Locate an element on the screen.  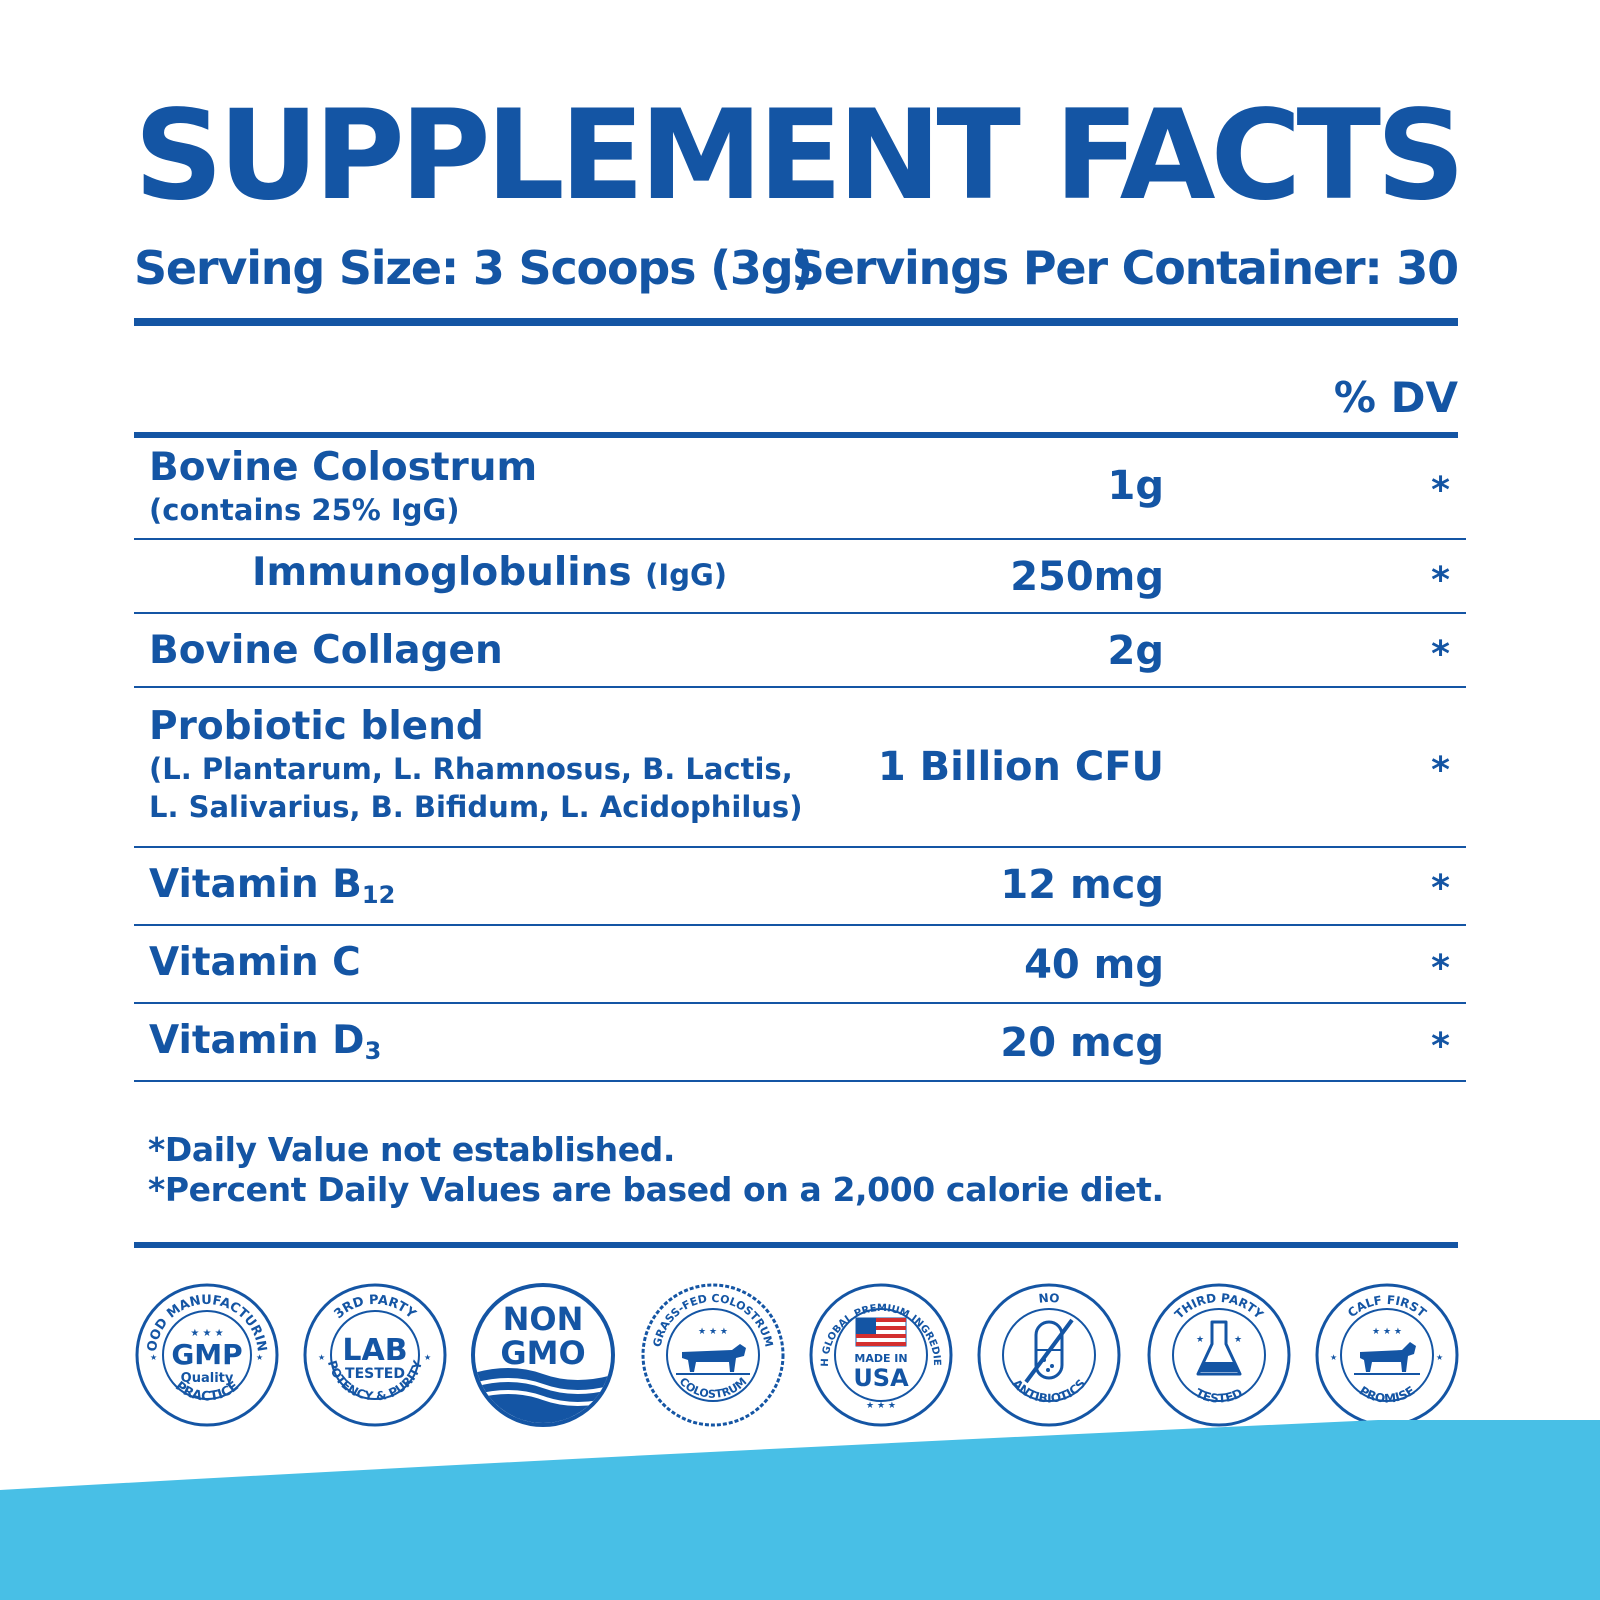
badge-arc-bottom: COLOSTRUM is located at coordinates (713, 1388).